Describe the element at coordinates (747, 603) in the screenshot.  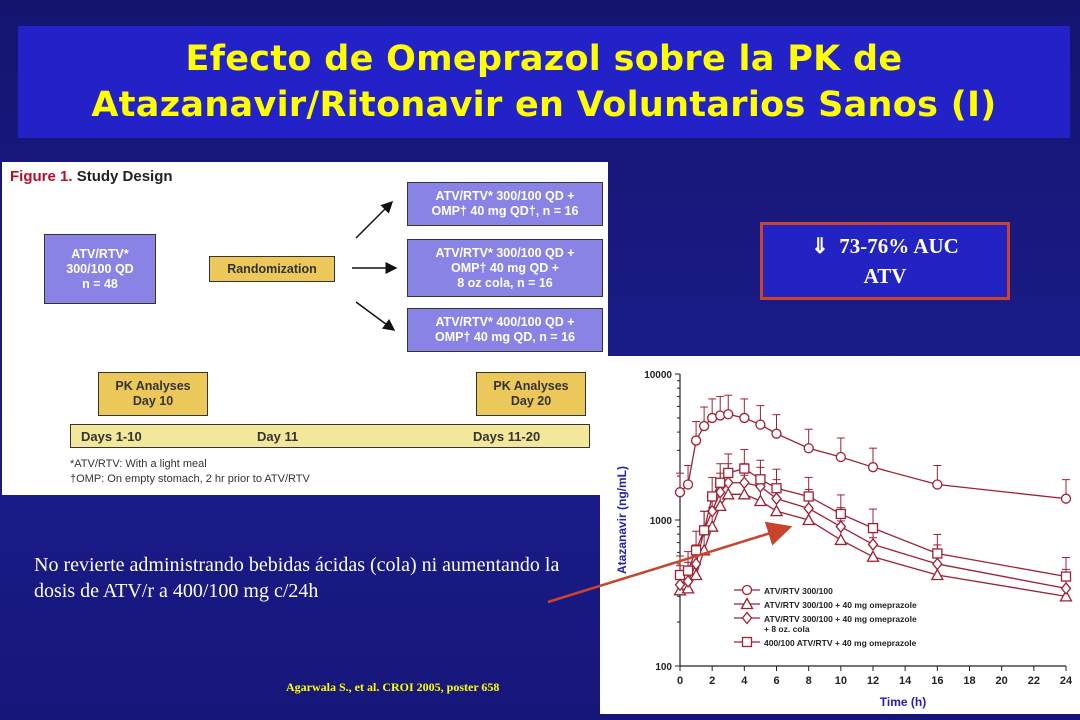
I see `legend-marker-triangle` at that location.